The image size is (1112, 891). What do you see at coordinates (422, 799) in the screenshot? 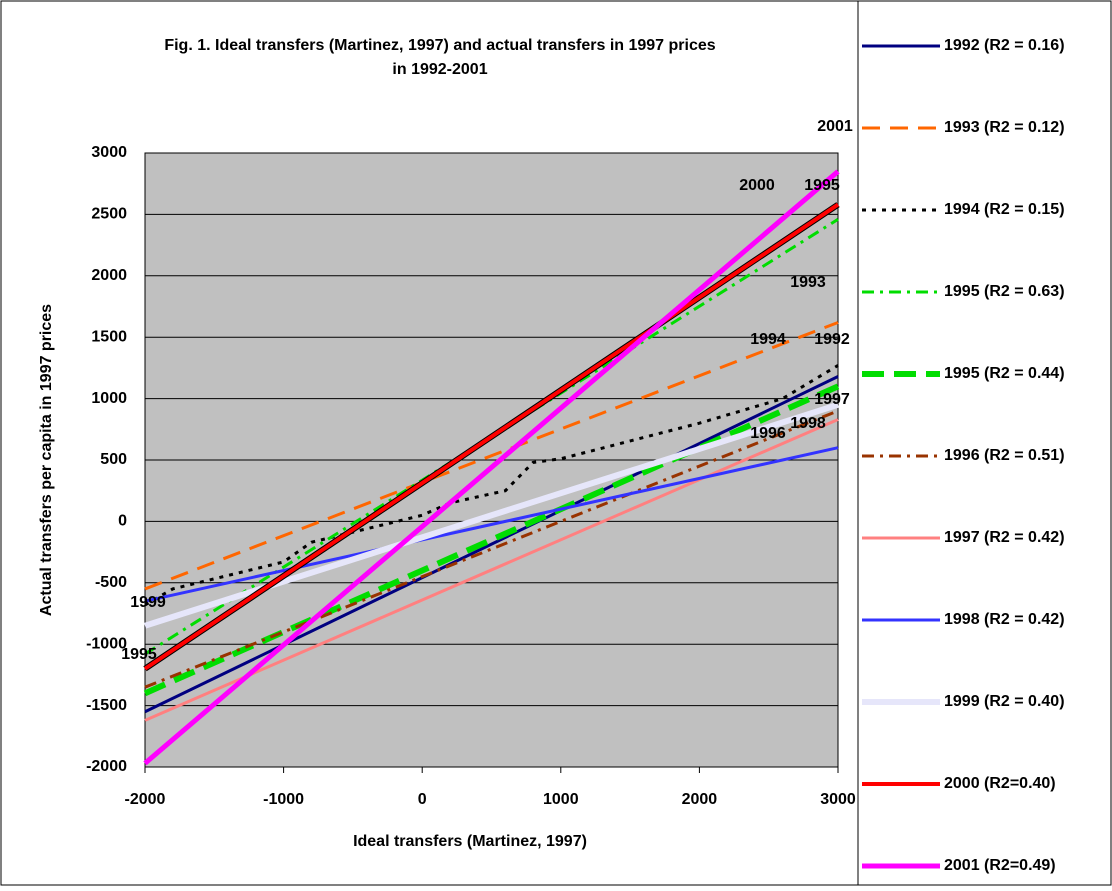
I see `x-tick-label: 0` at bounding box center [422, 799].